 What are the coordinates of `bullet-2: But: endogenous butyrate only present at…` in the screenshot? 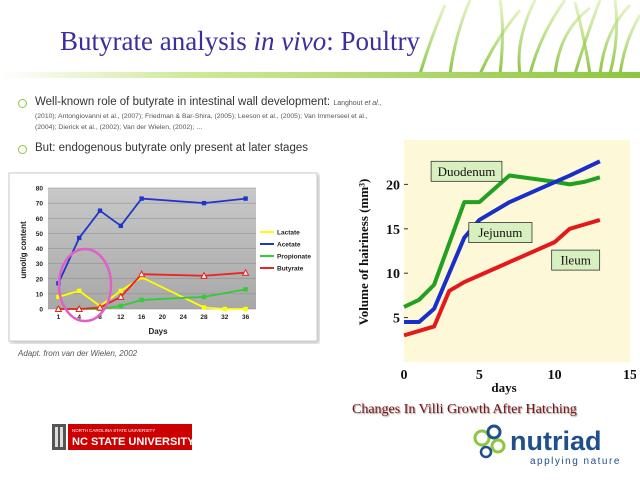 It's located at (171, 148).